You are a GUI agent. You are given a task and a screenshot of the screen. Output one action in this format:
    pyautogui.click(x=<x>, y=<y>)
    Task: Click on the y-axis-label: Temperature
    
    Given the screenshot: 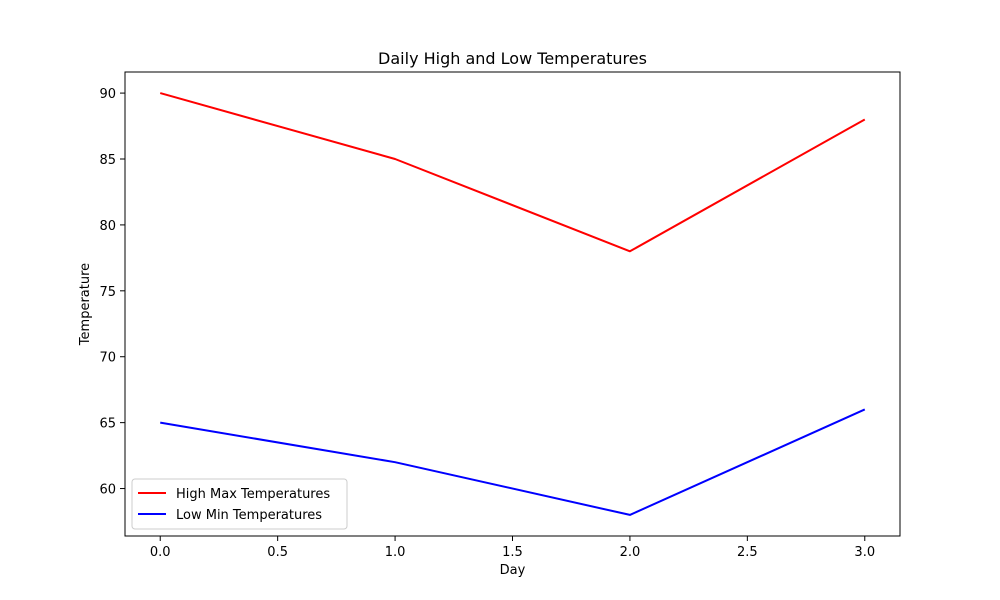 What is the action you would take?
    pyautogui.click(x=85, y=304)
    